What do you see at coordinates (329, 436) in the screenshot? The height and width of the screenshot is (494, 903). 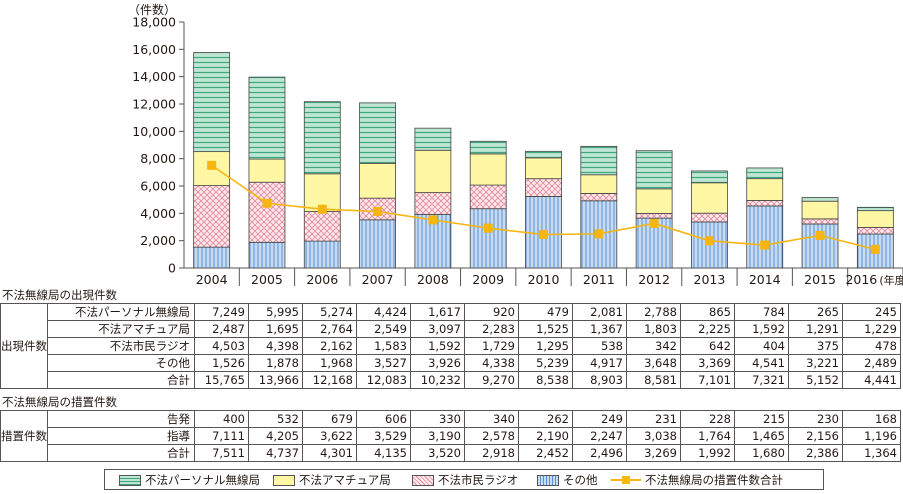 I see `table-cell: 3,622` at bounding box center [329, 436].